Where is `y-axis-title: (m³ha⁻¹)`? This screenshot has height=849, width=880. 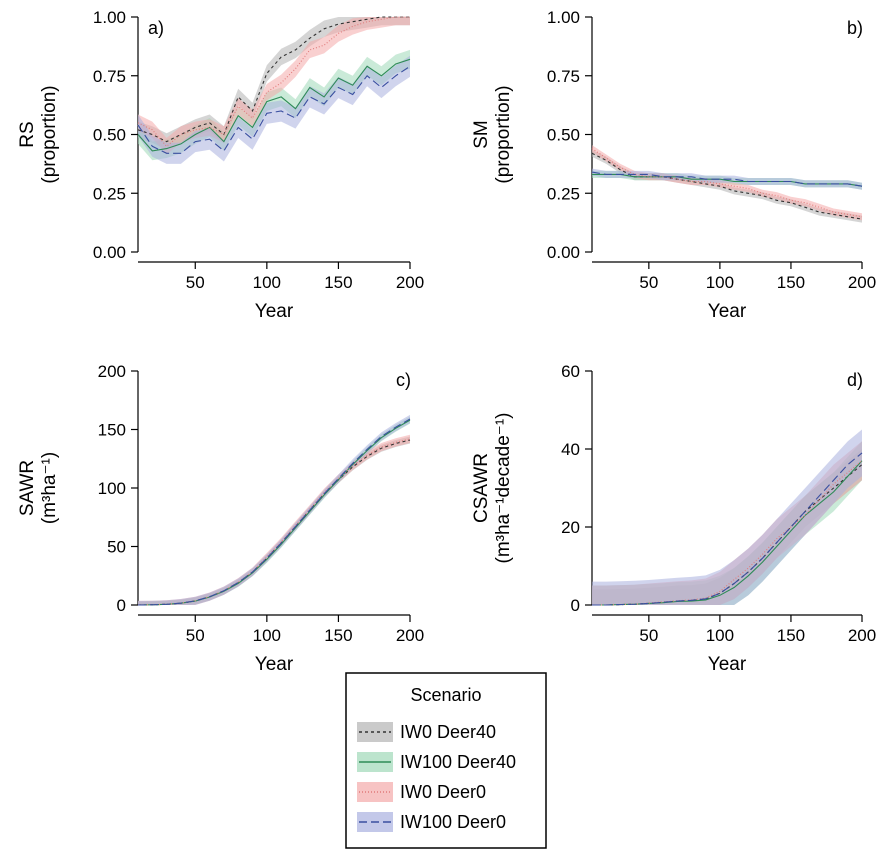 y-axis-title: (m³ha⁻¹) is located at coordinates (49, 488).